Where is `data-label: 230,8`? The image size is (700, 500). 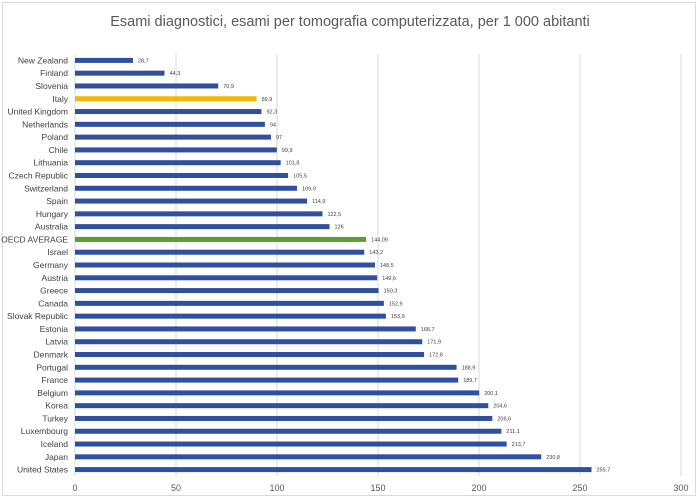 data-label: 230,8 is located at coordinates (553, 458).